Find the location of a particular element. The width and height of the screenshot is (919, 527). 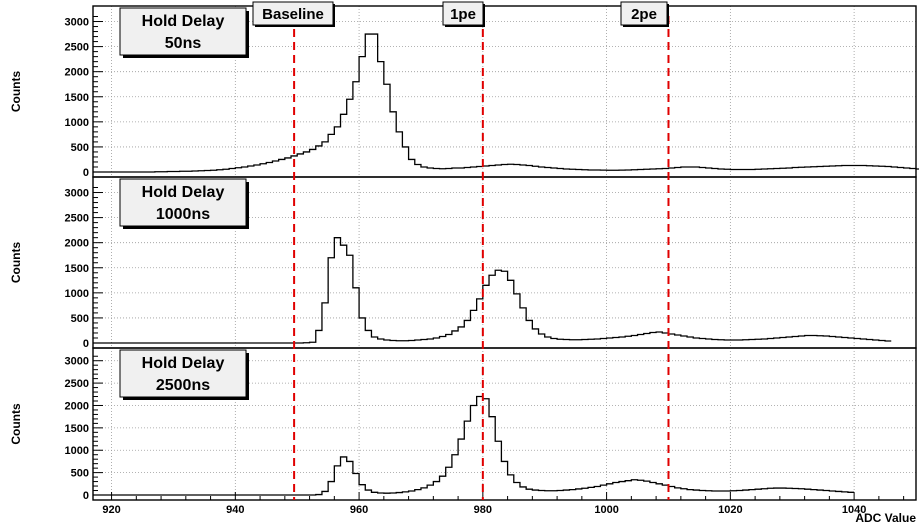

marker-label: Baseline is located at coordinates (293, 14).